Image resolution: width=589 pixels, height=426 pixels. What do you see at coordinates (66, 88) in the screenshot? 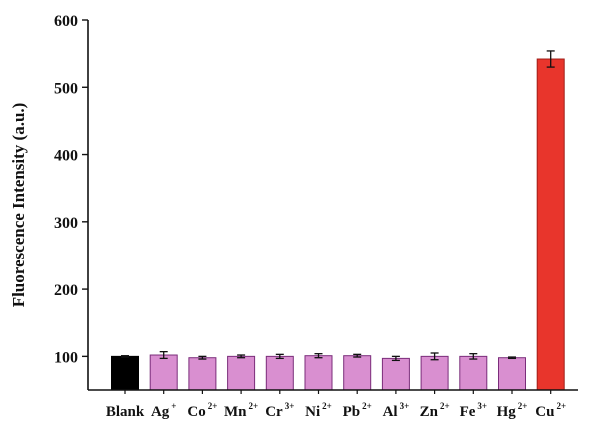
I see `y-tick-label: 500` at bounding box center [66, 88].